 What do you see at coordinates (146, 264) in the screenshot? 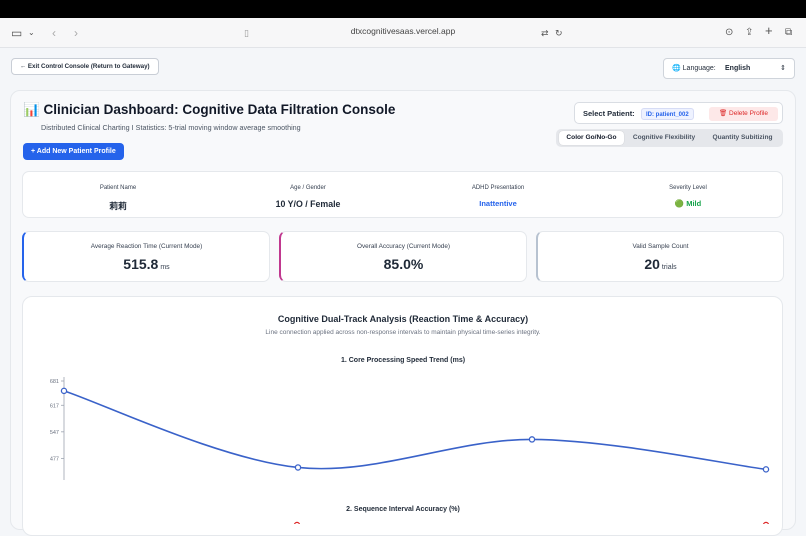
I see `stat-value: 515.8 ms` at bounding box center [146, 264].